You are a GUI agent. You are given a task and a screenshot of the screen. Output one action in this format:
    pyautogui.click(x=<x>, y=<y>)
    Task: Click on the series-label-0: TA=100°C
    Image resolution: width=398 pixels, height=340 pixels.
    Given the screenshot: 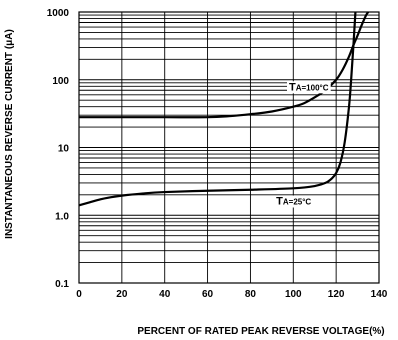 What is the action you would take?
    pyautogui.click(x=309, y=87)
    